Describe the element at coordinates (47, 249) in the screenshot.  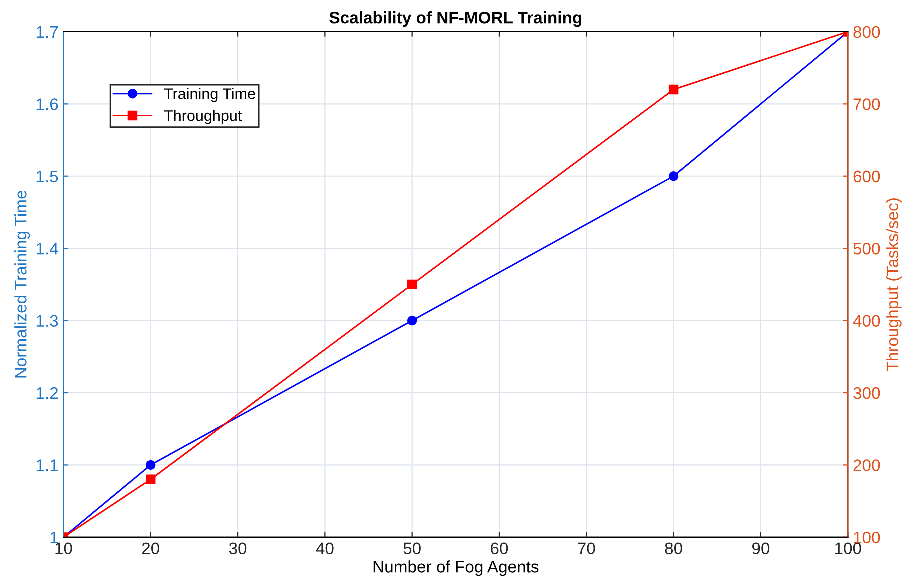
I see `y-tick-label: 1.4` at that location.